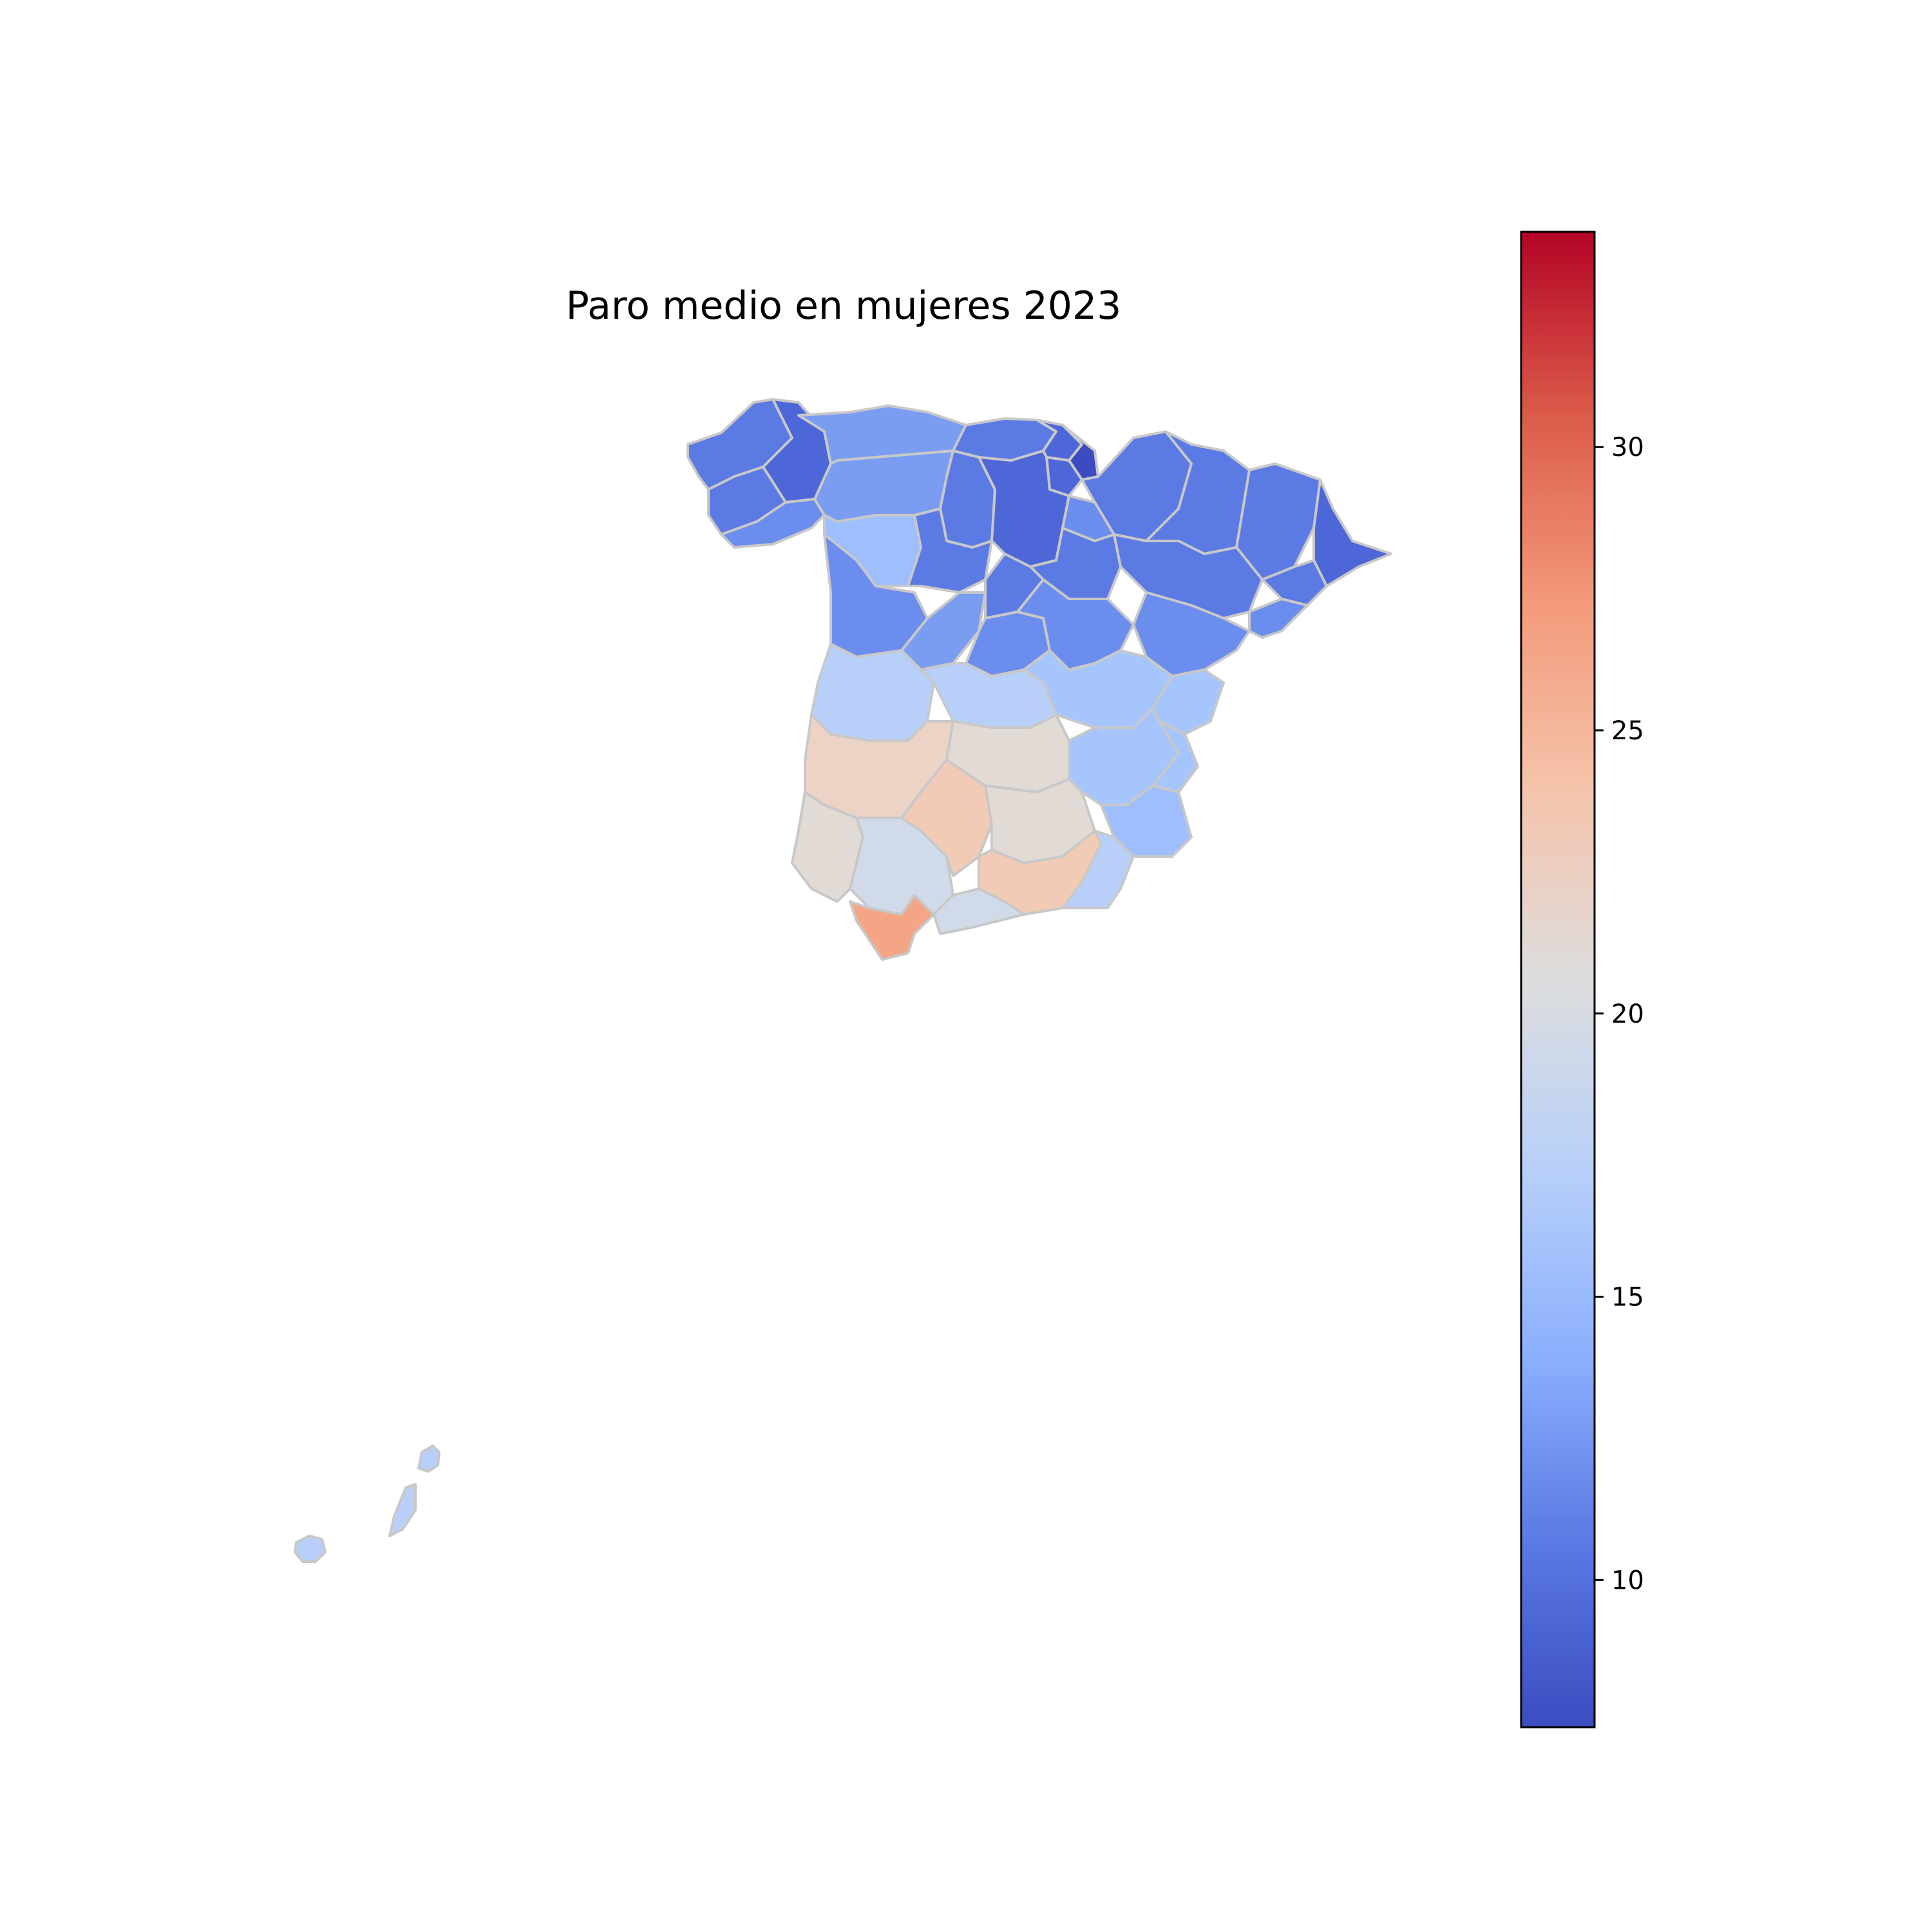  What do you see at coordinates (892, 927) in the screenshot?
I see `province-cadiz` at bounding box center [892, 927].